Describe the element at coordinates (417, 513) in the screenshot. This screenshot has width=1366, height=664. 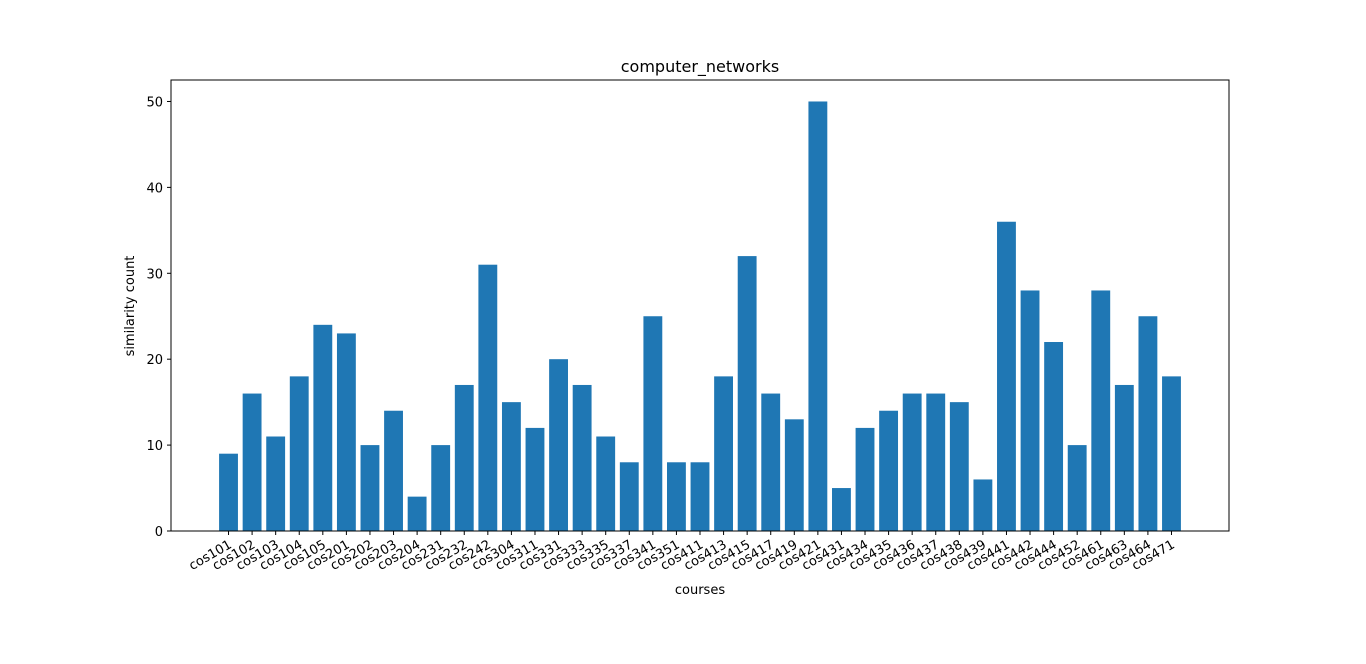
I see `bar-cos204` at that location.